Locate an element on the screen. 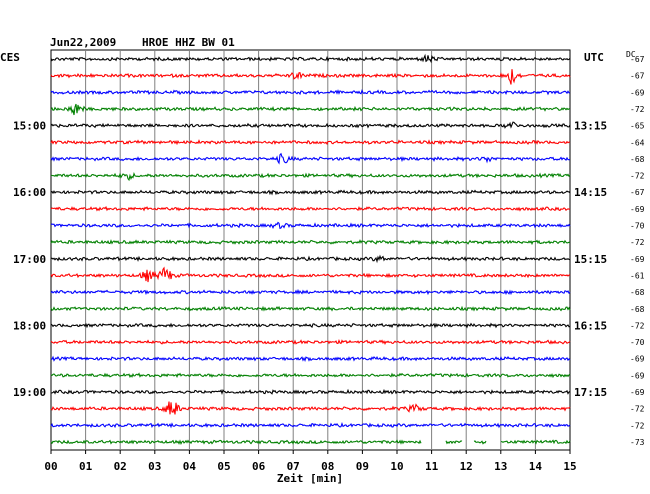 The image size is (650, 494). right-time-label: 13:15 is located at coordinates (590, 126).